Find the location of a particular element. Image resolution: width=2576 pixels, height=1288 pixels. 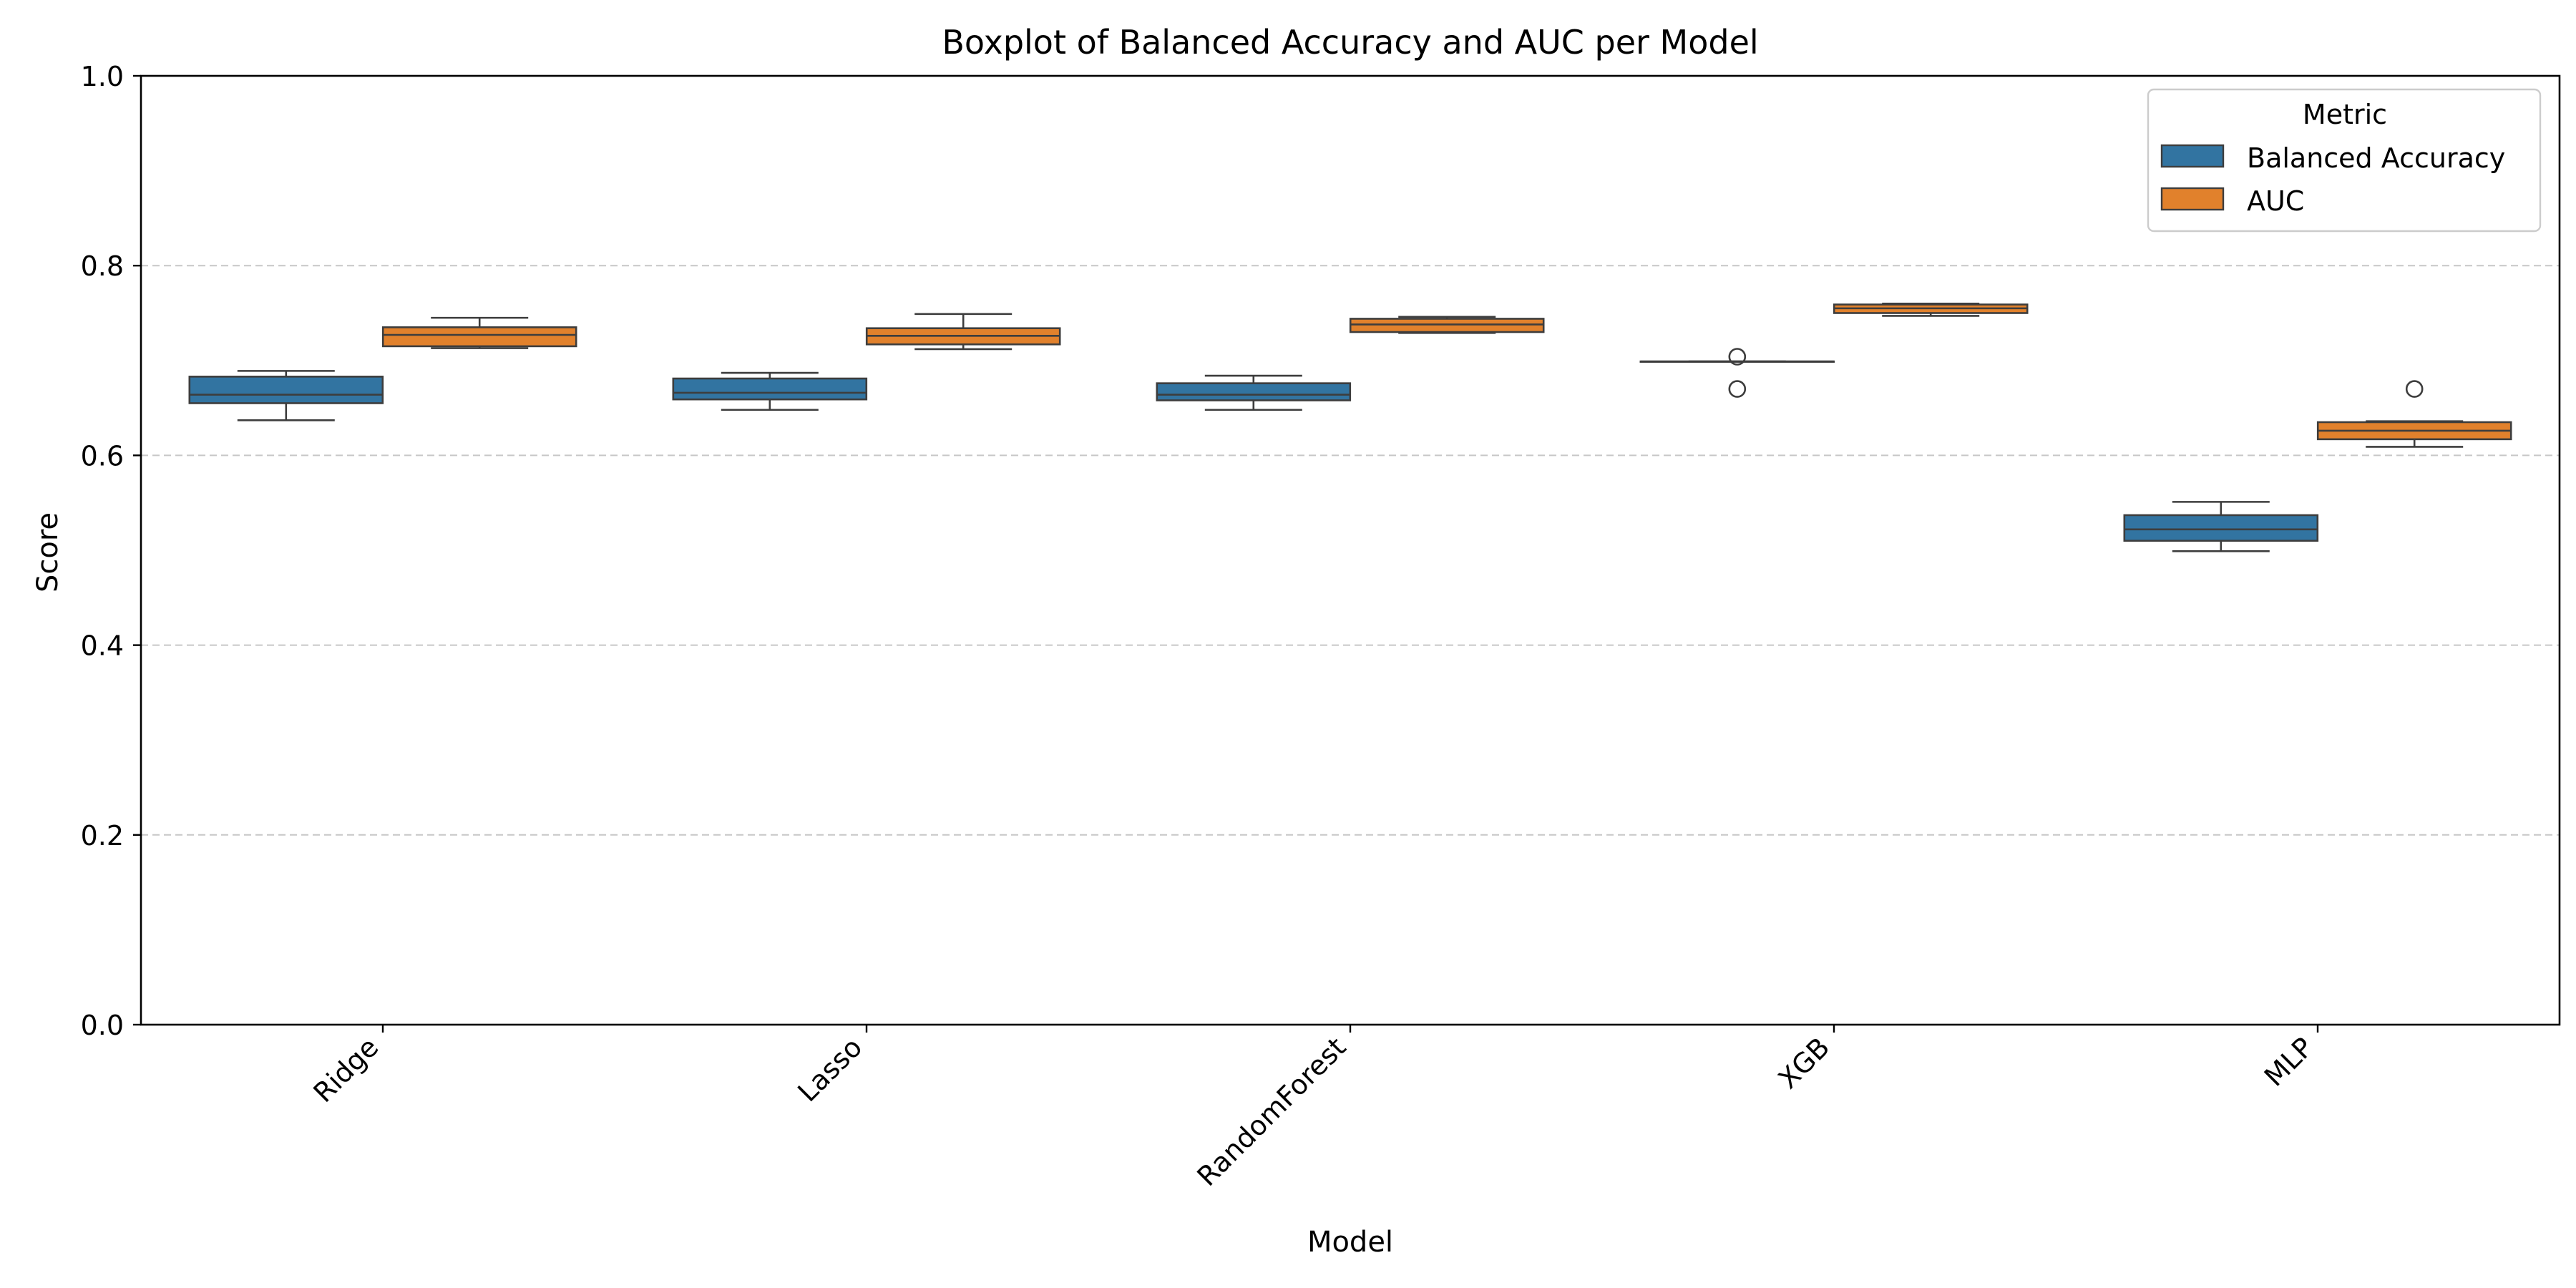

legend-label-balanced-accuracy: Balanced Accuracy is located at coordinates (2376, 158).